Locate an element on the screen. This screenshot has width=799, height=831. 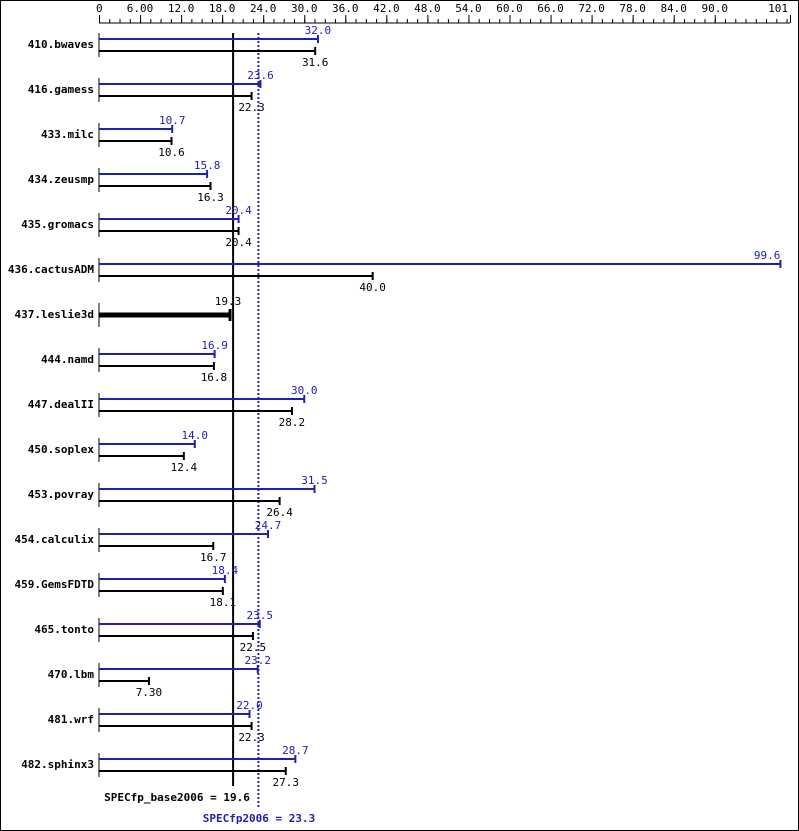
peak-value-label: 99.6 is located at coordinates (767, 255).